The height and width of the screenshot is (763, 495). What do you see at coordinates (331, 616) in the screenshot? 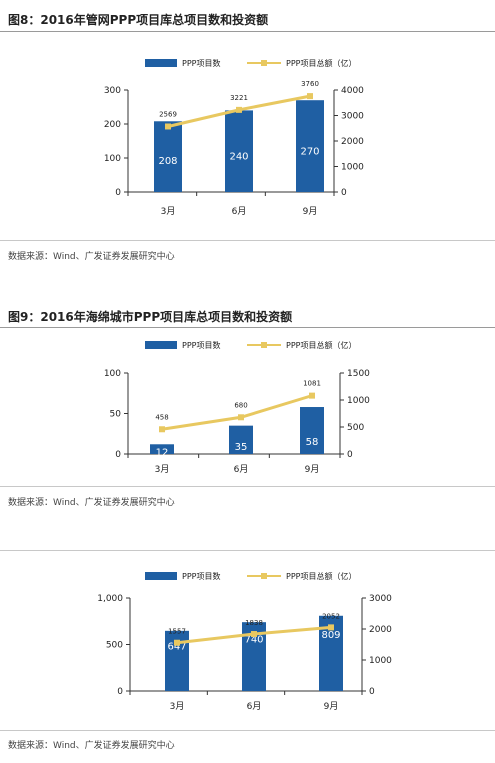
I see `chart-3-line-value-label: 2052` at bounding box center [331, 616].